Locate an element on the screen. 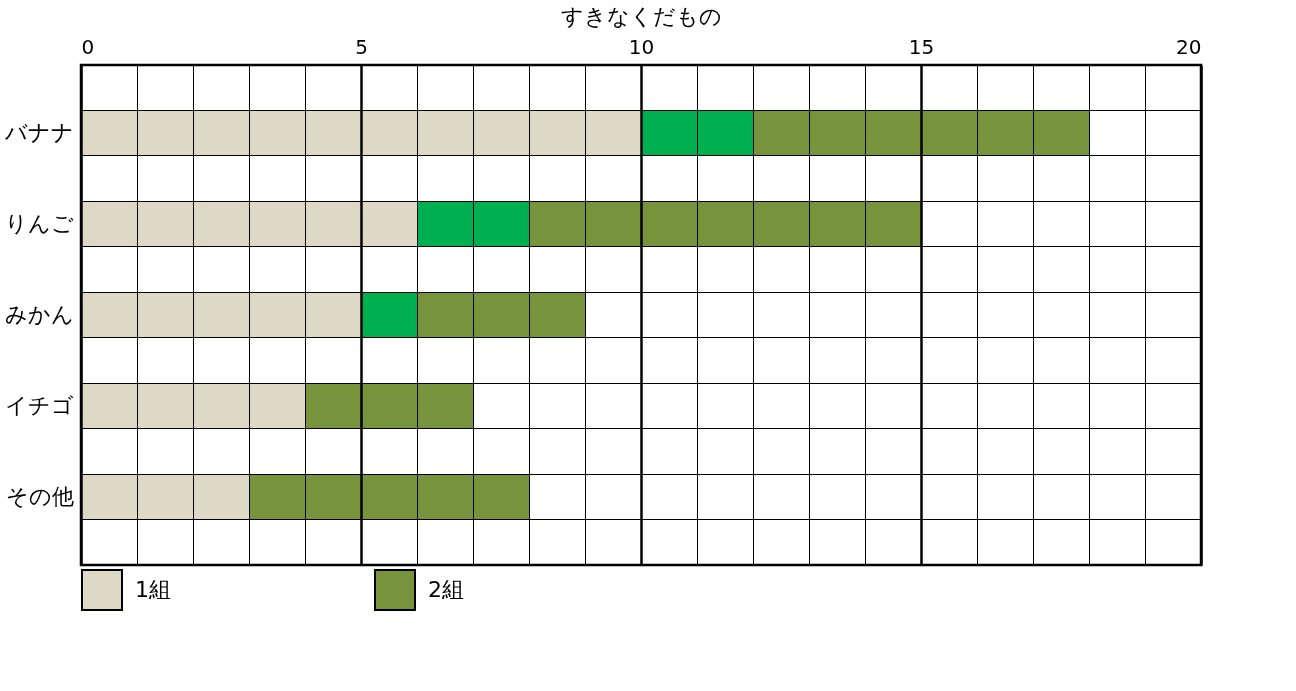 The width and height of the screenshot is (1296, 691). y-tick-label: みかん is located at coordinates (39, 314).